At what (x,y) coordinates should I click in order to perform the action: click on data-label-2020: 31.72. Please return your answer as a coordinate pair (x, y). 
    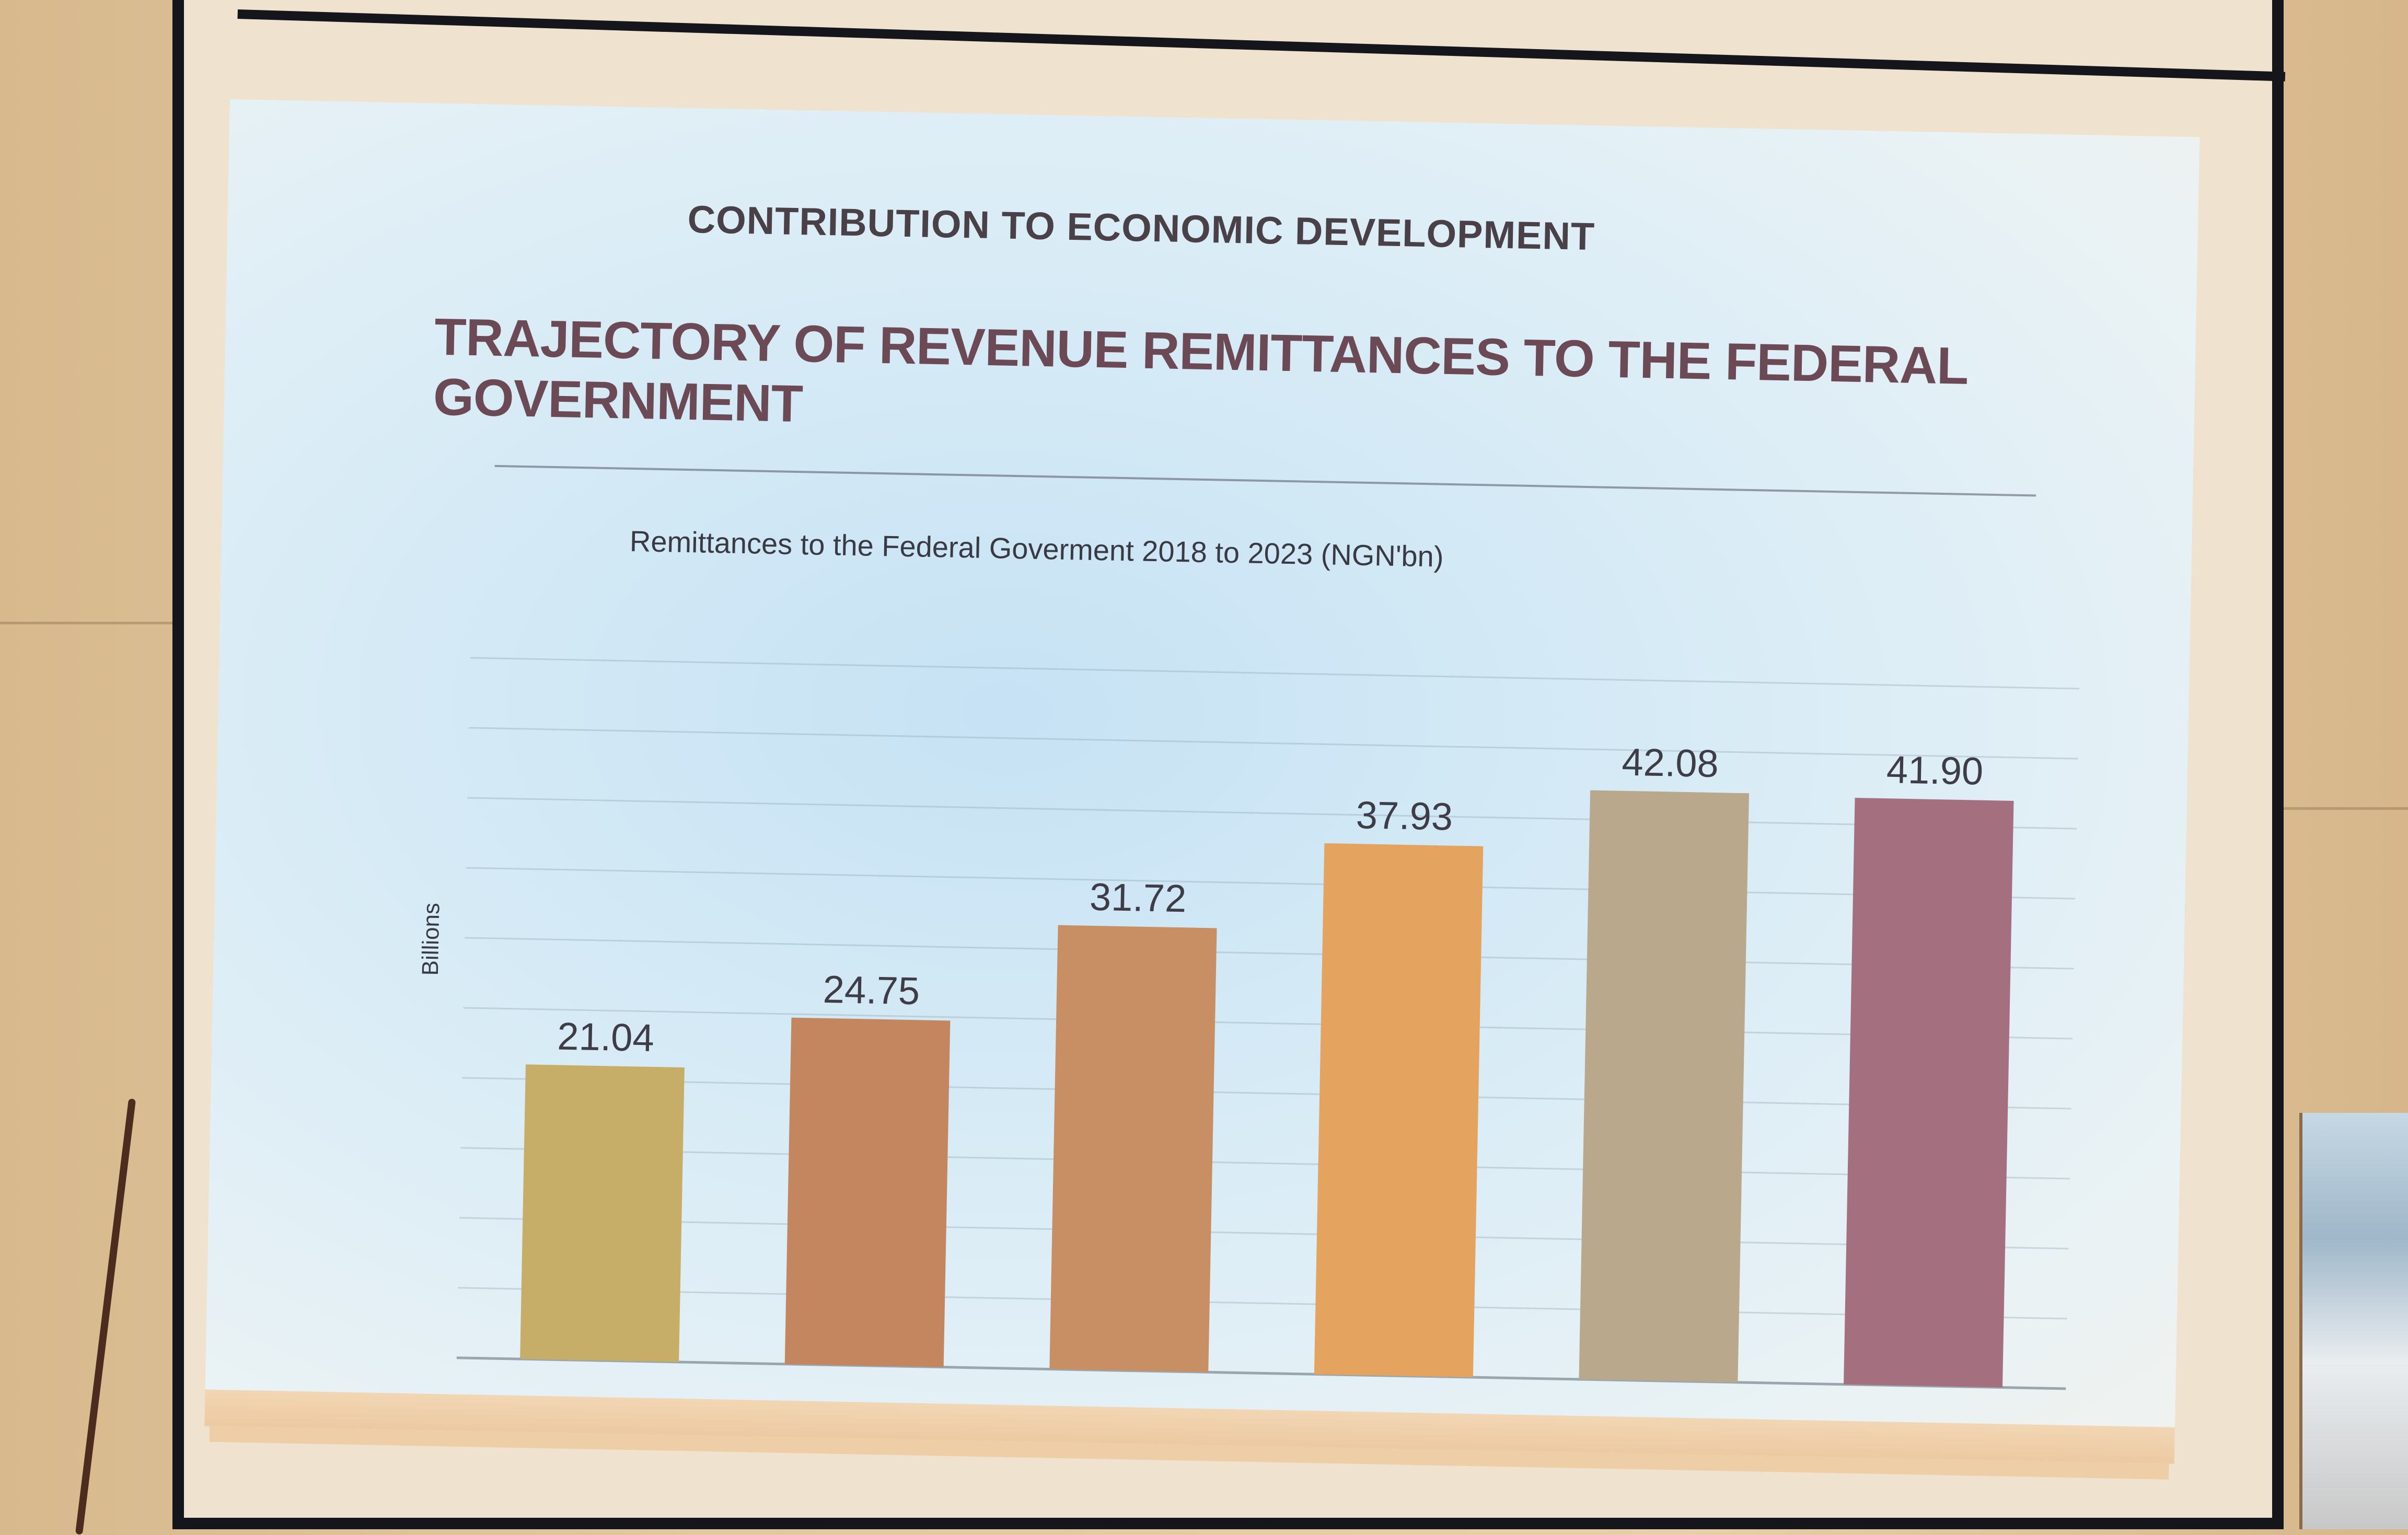
    Looking at the image, I should click on (1138, 898).